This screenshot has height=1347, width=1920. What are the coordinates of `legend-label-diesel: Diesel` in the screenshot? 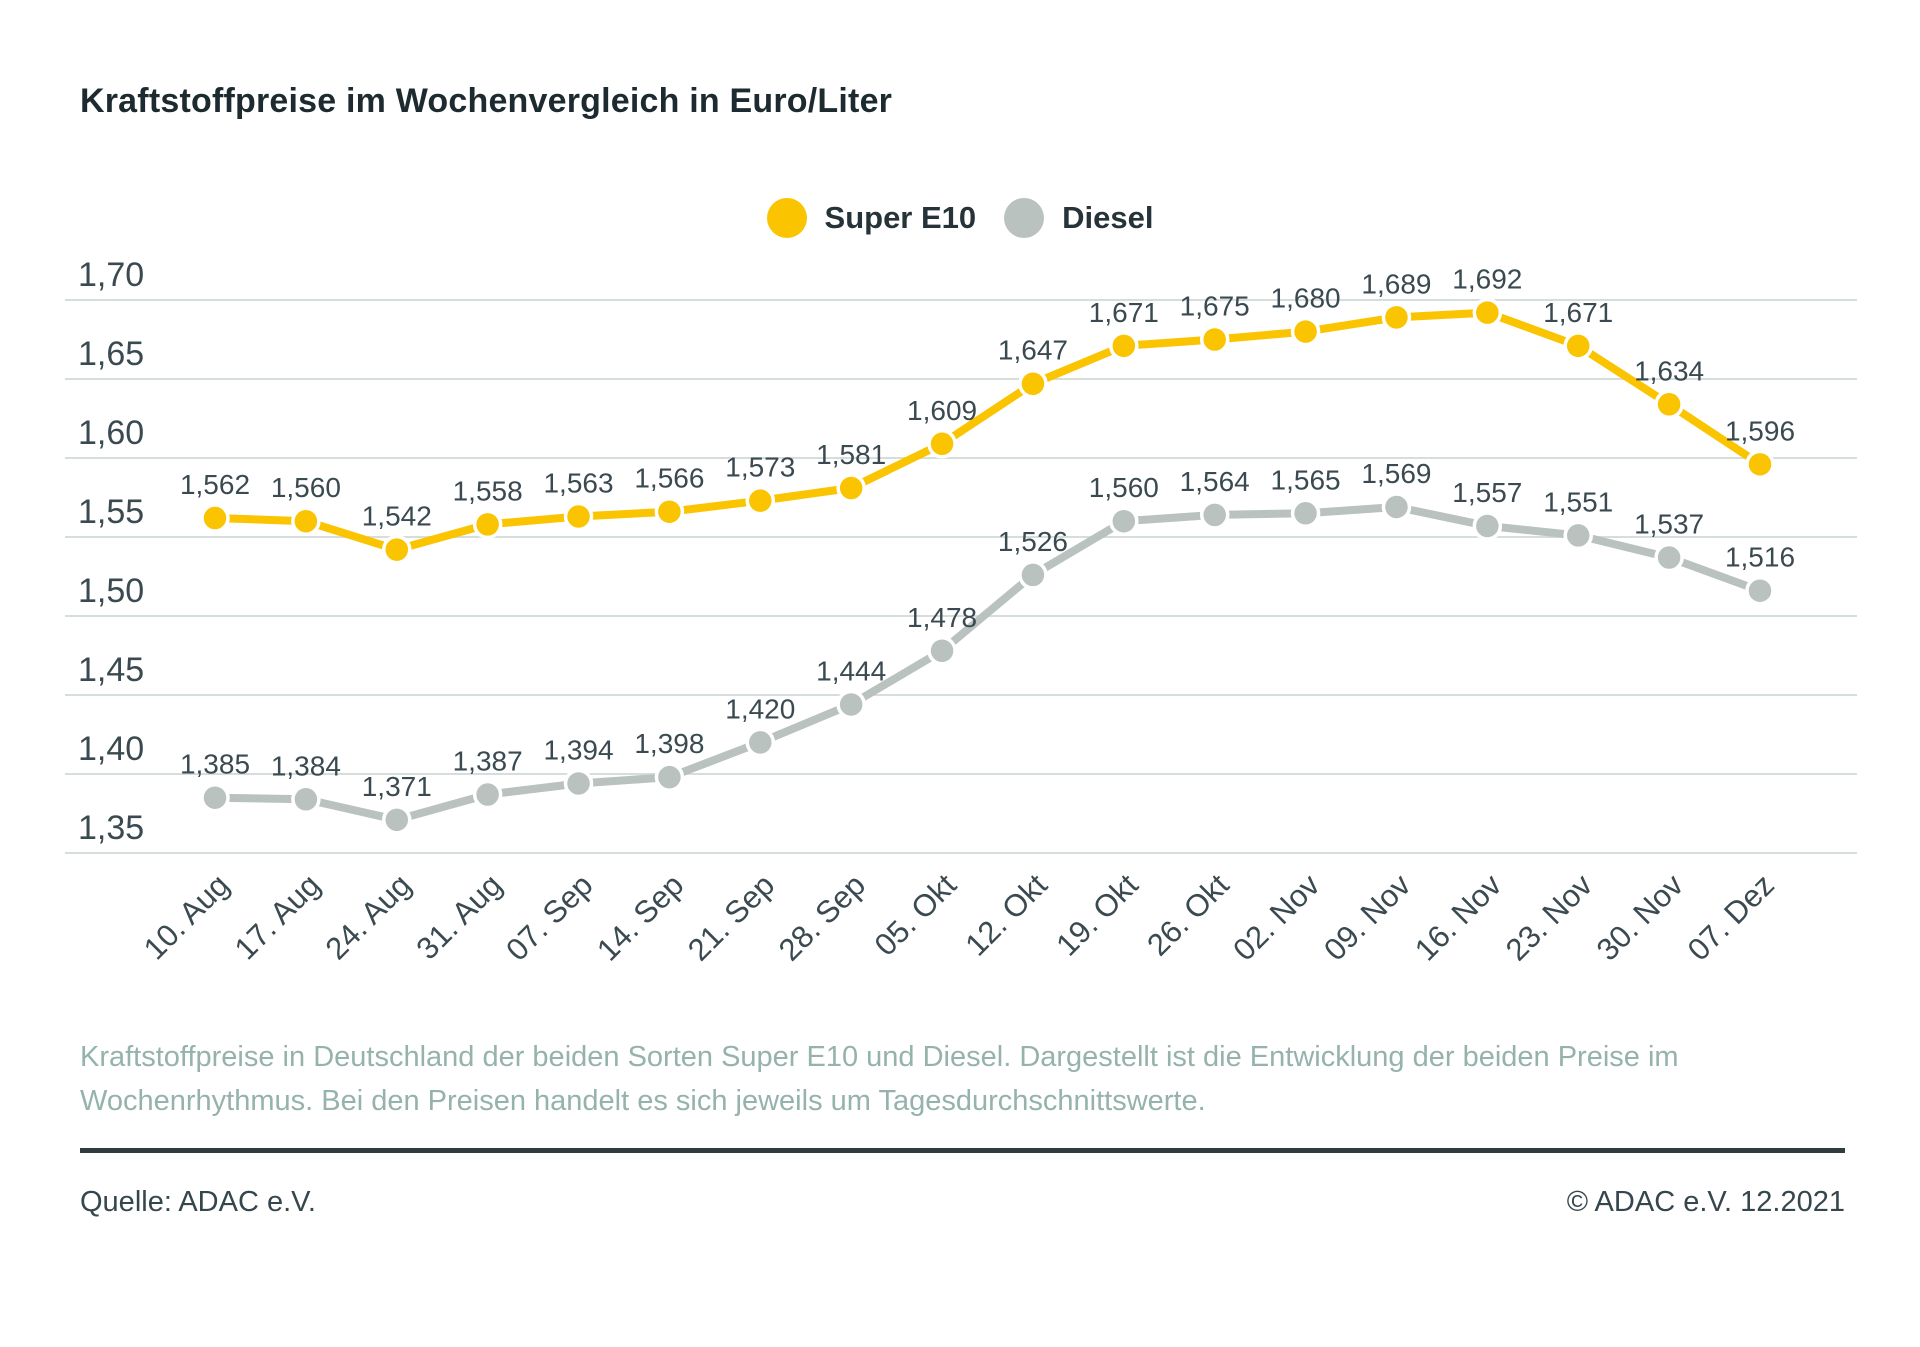 It's located at (1108, 217).